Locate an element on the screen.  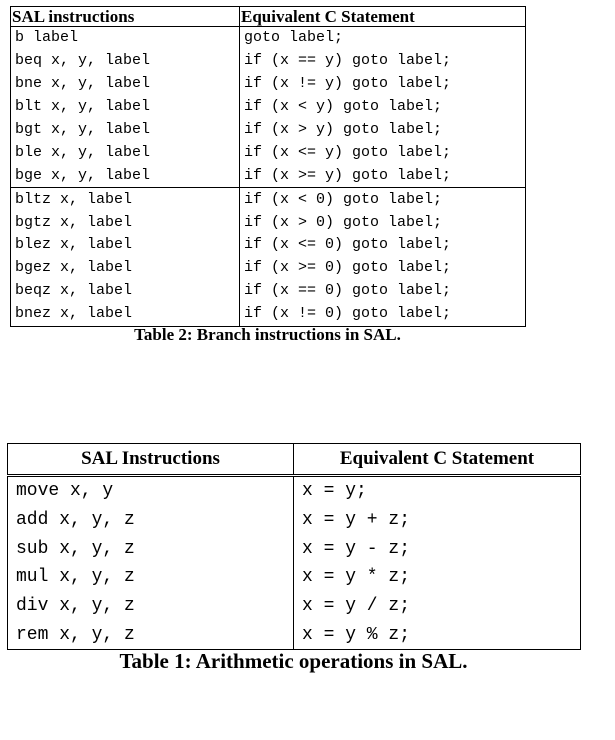
c-statement-cell: x = y % z; is located at coordinates (437, 635).